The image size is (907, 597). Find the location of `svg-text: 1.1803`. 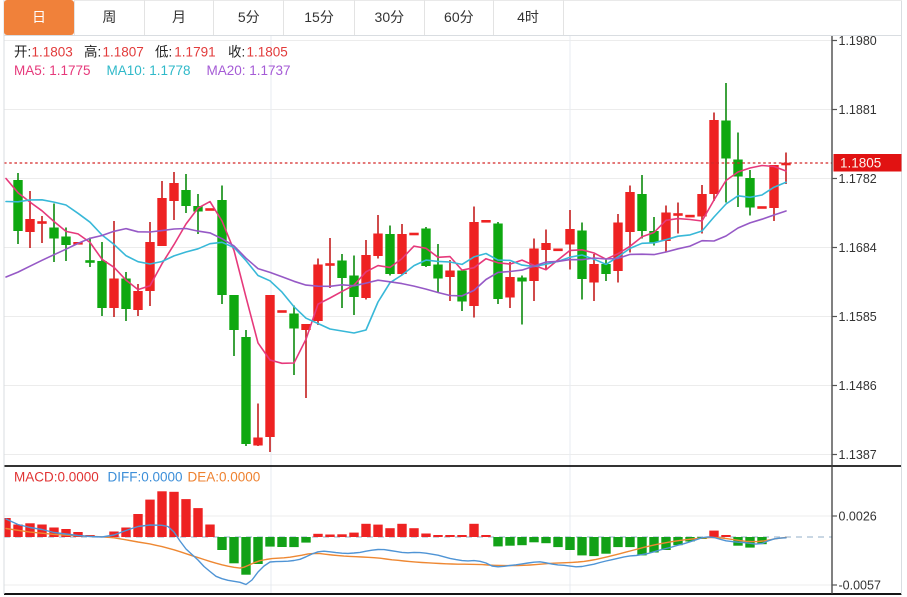

svg-text: 1.1803 is located at coordinates (52, 52).